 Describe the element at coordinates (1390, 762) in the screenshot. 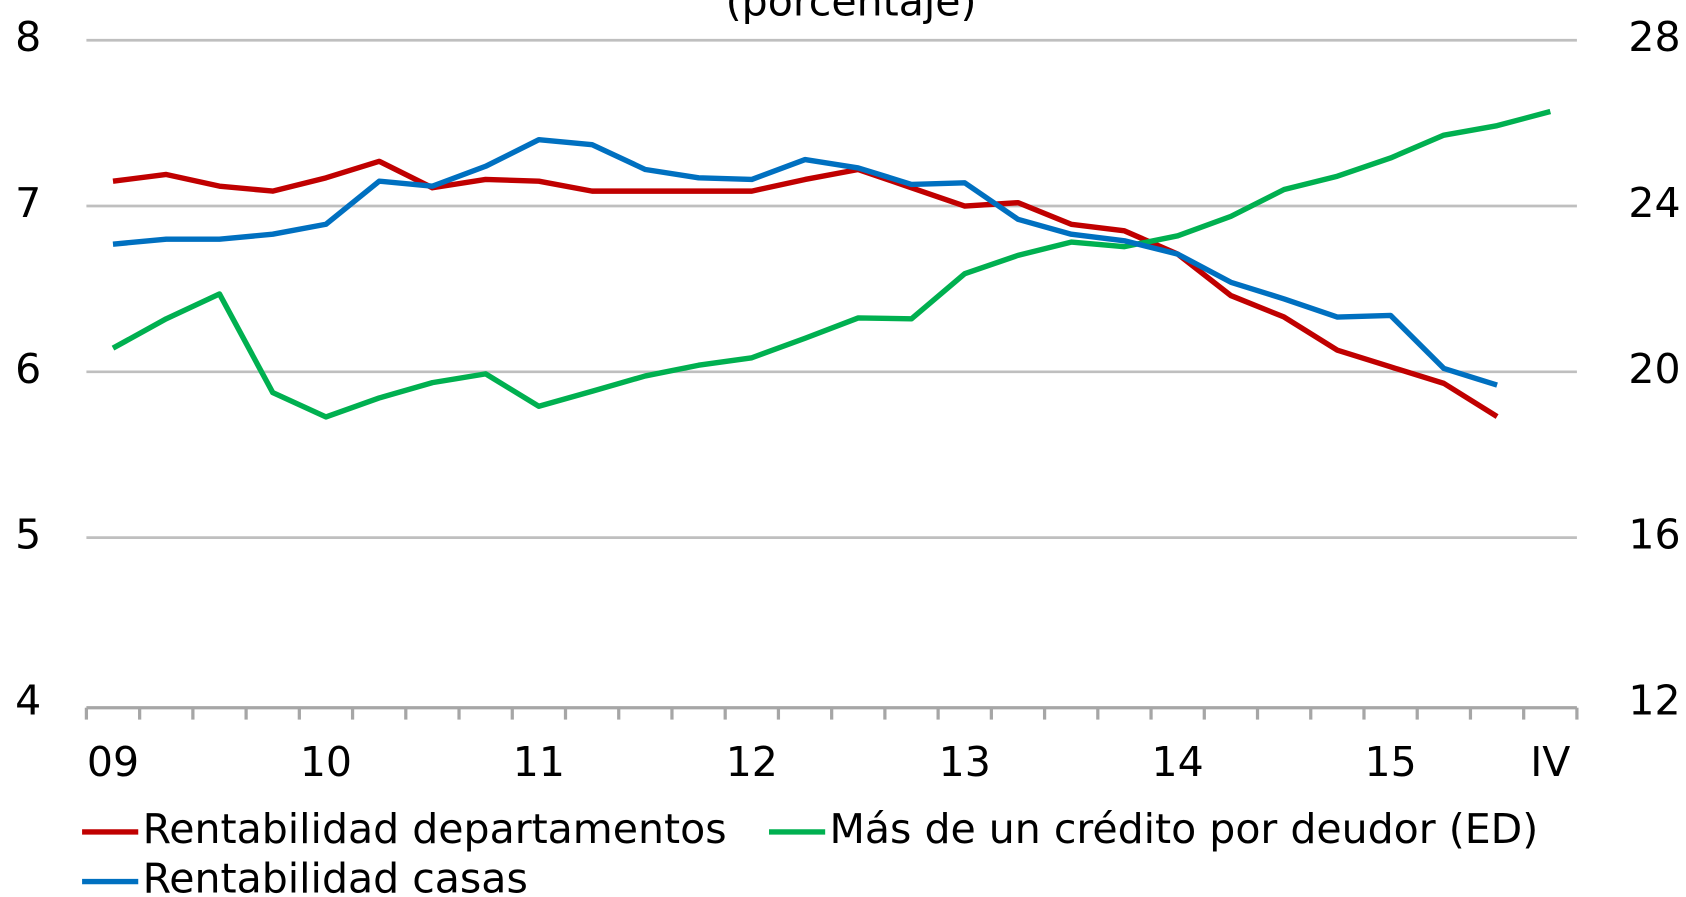

I see `x-tick-label: 15` at that location.